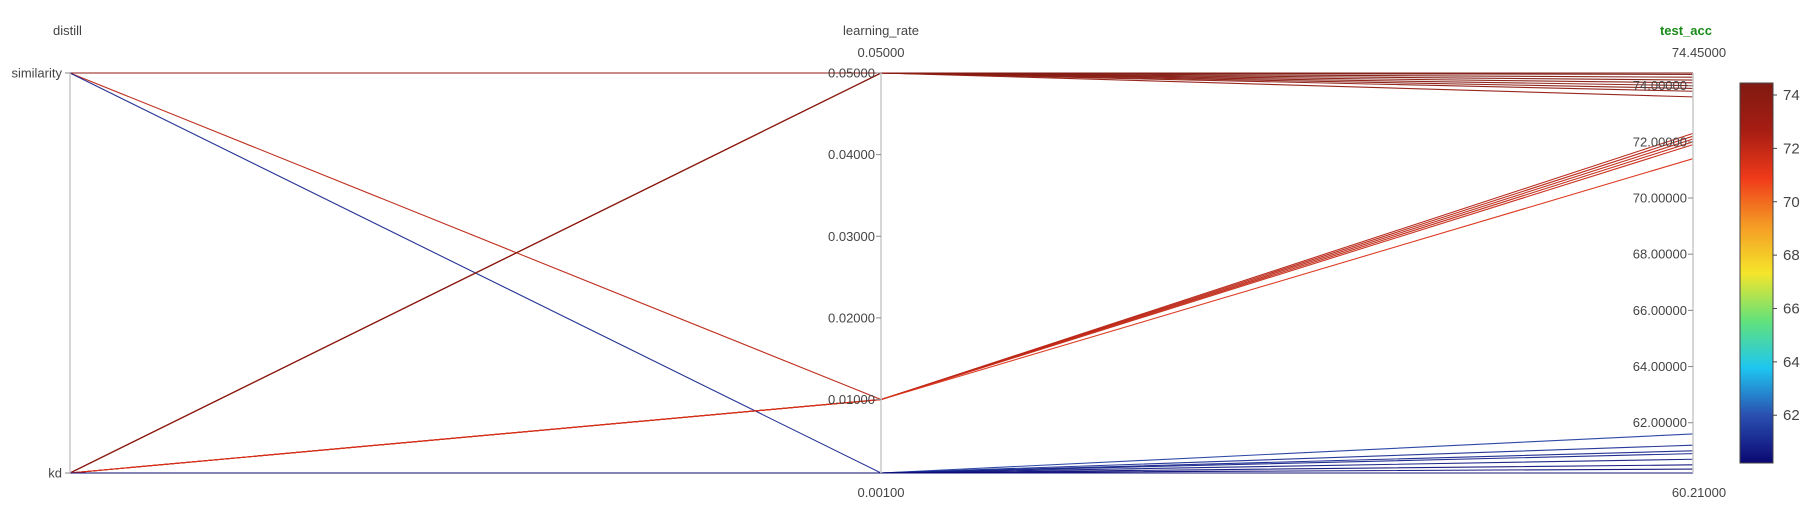 The height and width of the screenshot is (512, 1815). Describe the element at coordinates (1660, 422) in the screenshot. I see `tick-label: 62.00000` at that location.